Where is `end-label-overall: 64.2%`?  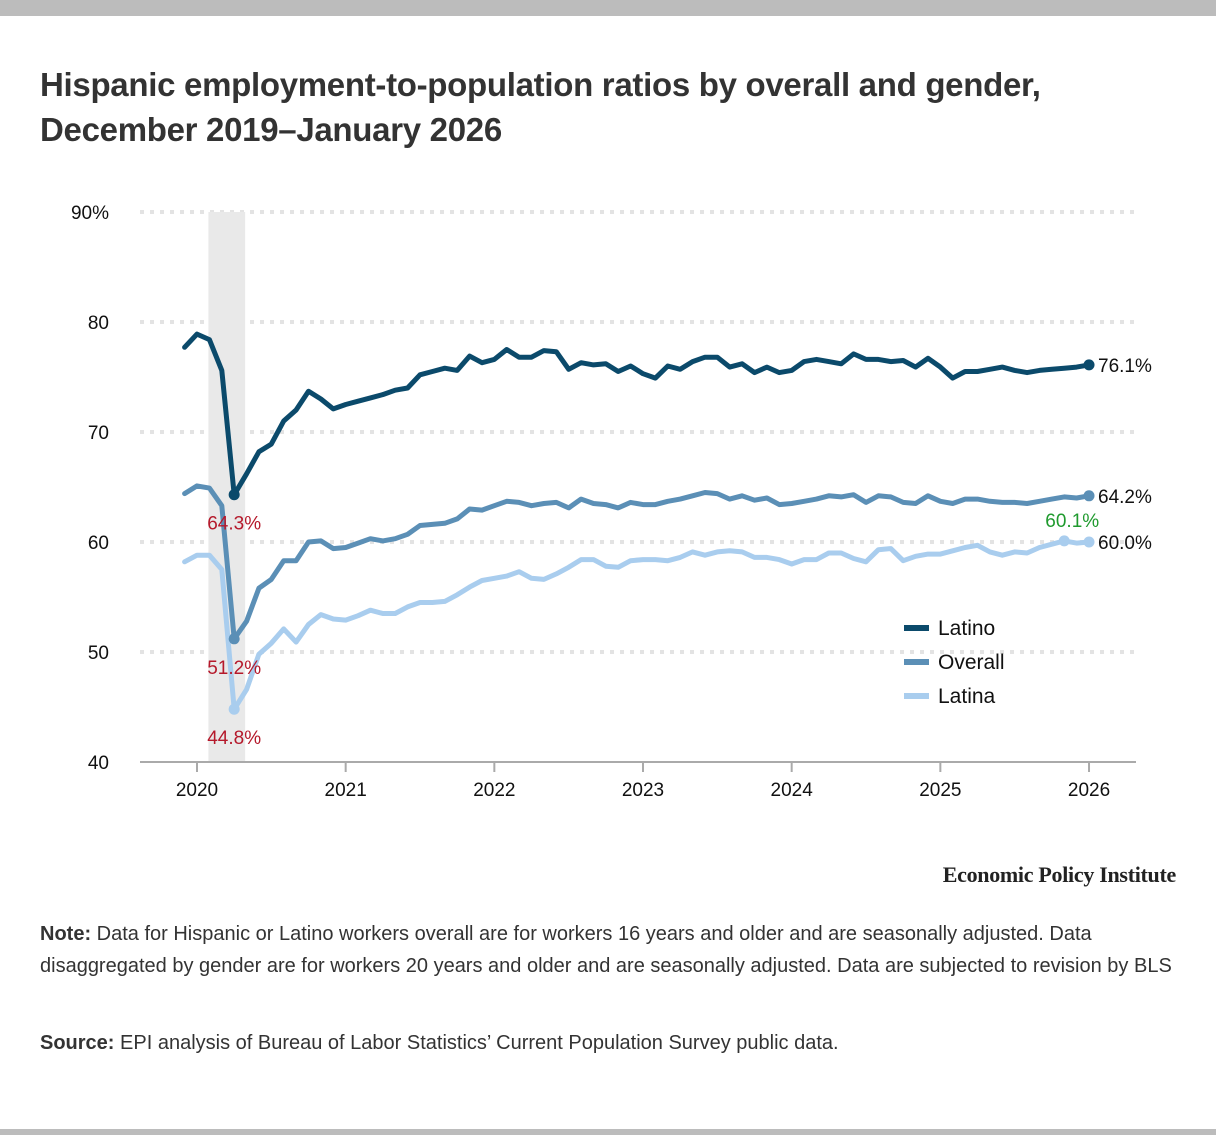 end-label-overall: 64.2% is located at coordinates (1125, 497).